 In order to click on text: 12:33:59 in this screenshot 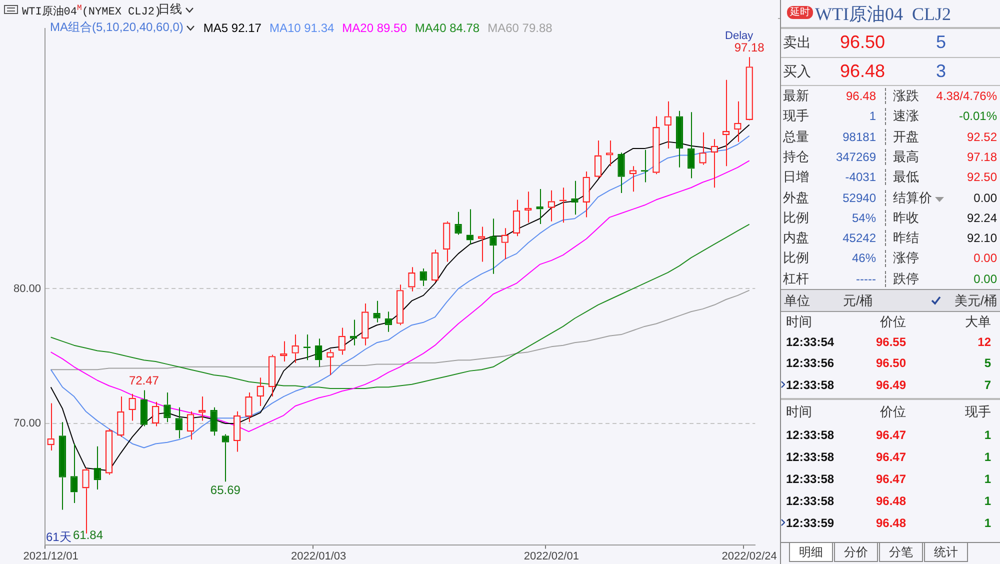, I will do `click(810, 523)`.